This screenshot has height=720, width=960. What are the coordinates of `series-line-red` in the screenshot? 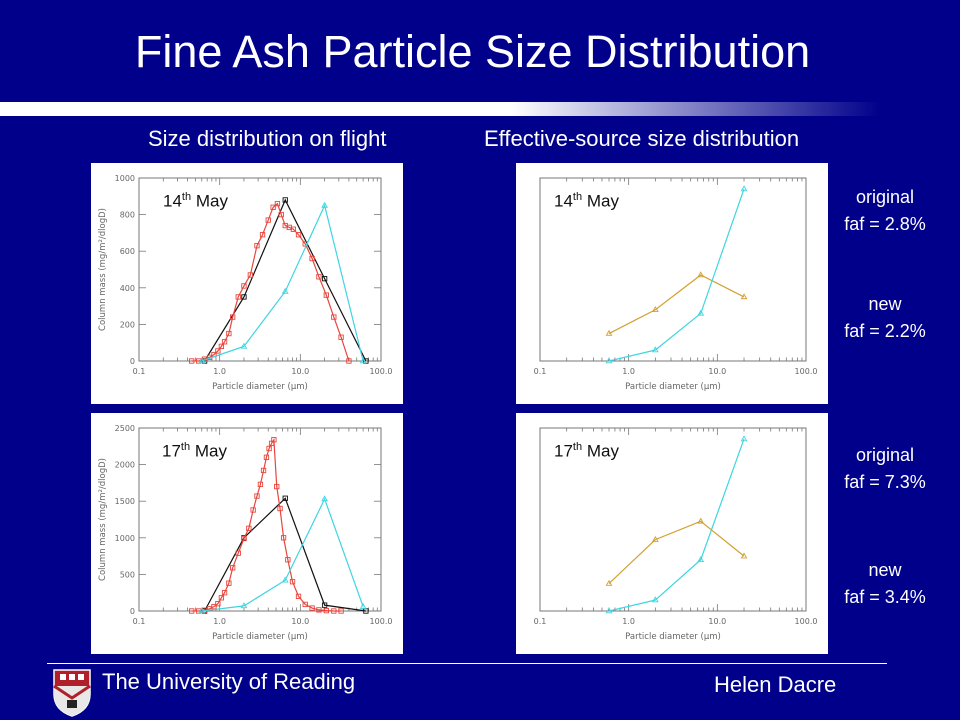 It's located at (266, 524).